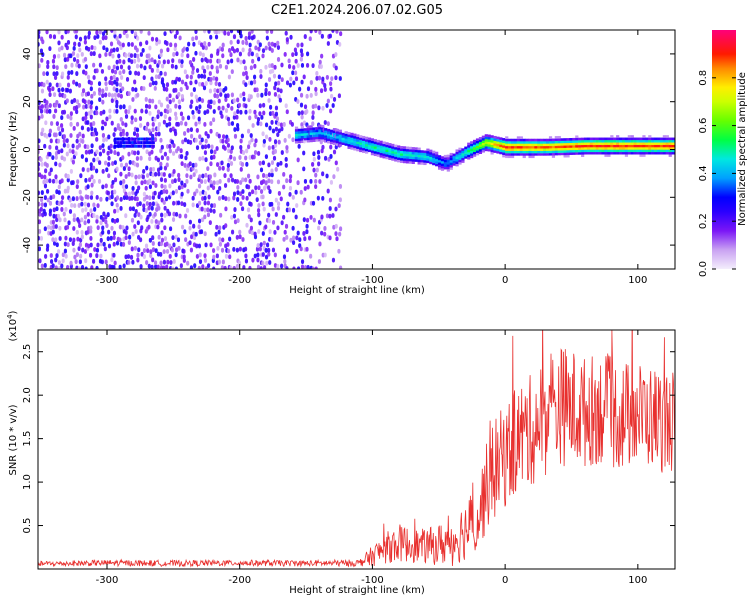 The width and height of the screenshot is (750, 600). Describe the element at coordinates (703, 269) in the screenshot. I see `colorbar-tick-label: 0.0` at that location.